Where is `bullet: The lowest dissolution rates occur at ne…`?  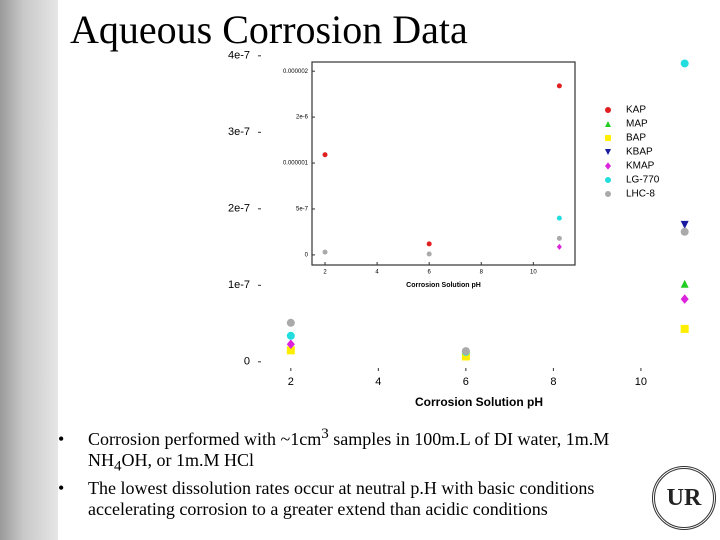
bullet: The lowest dissolution rates occur at ne… is located at coordinates (358, 499).